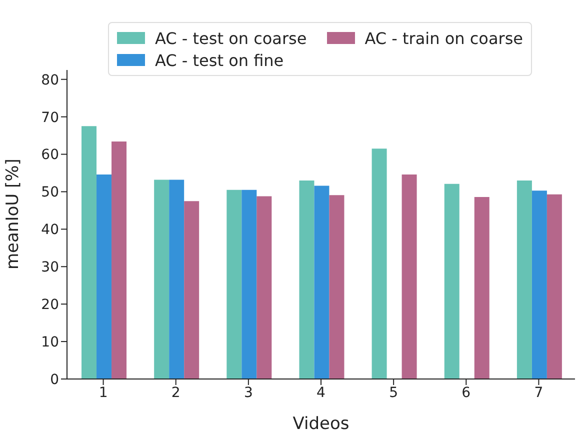 This screenshot has width=581, height=435. Describe the element at coordinates (219, 60) in the screenshot. I see `legend-label: AC - test on fine` at that location.